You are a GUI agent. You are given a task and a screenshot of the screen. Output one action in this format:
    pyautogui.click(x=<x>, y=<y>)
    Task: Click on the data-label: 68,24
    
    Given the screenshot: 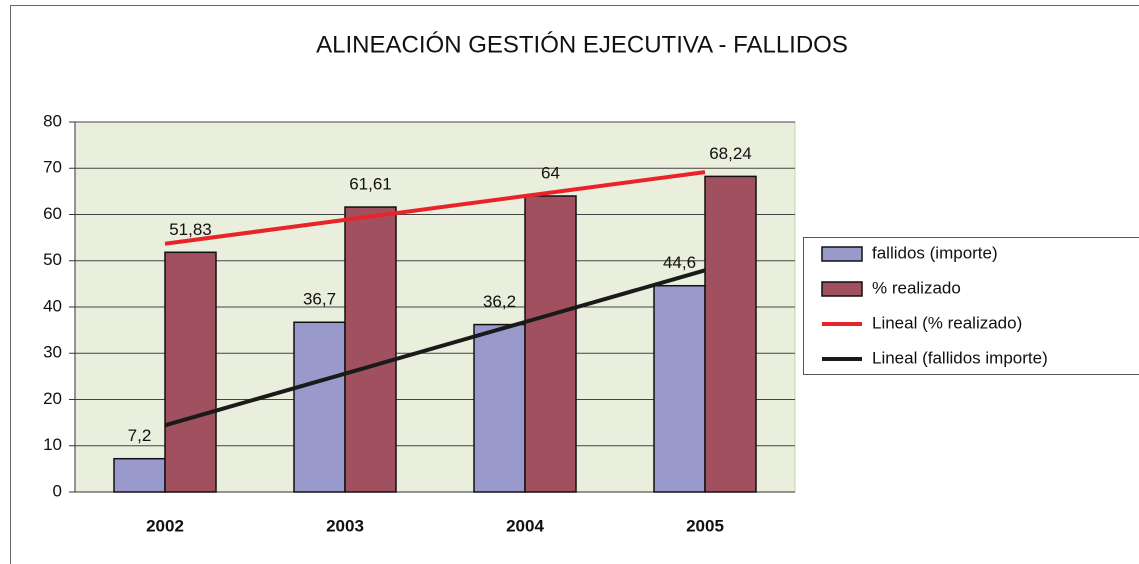 What is the action you would take?
    pyautogui.click(x=730, y=153)
    